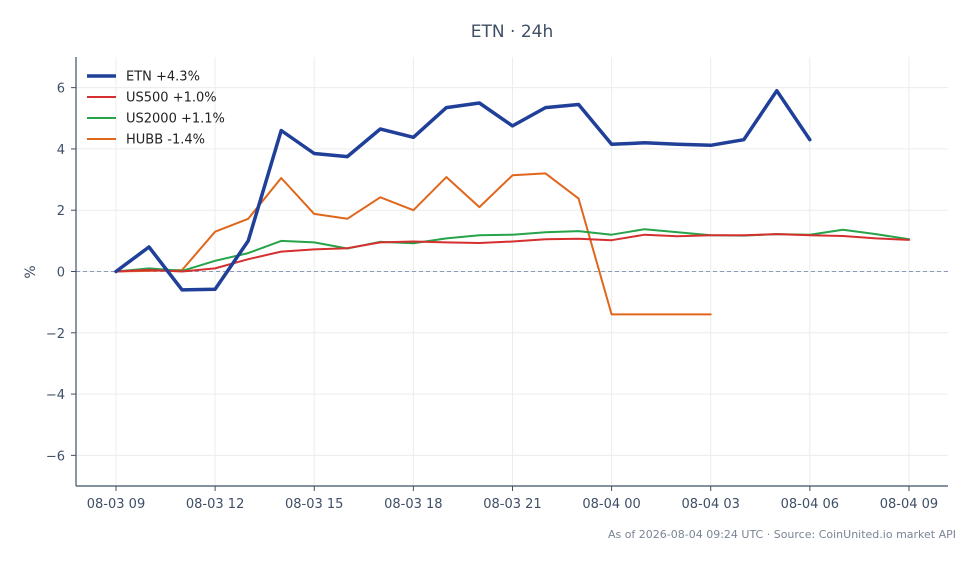  Describe the element at coordinates (512, 253) in the screenshot. I see `series-line` at that location.